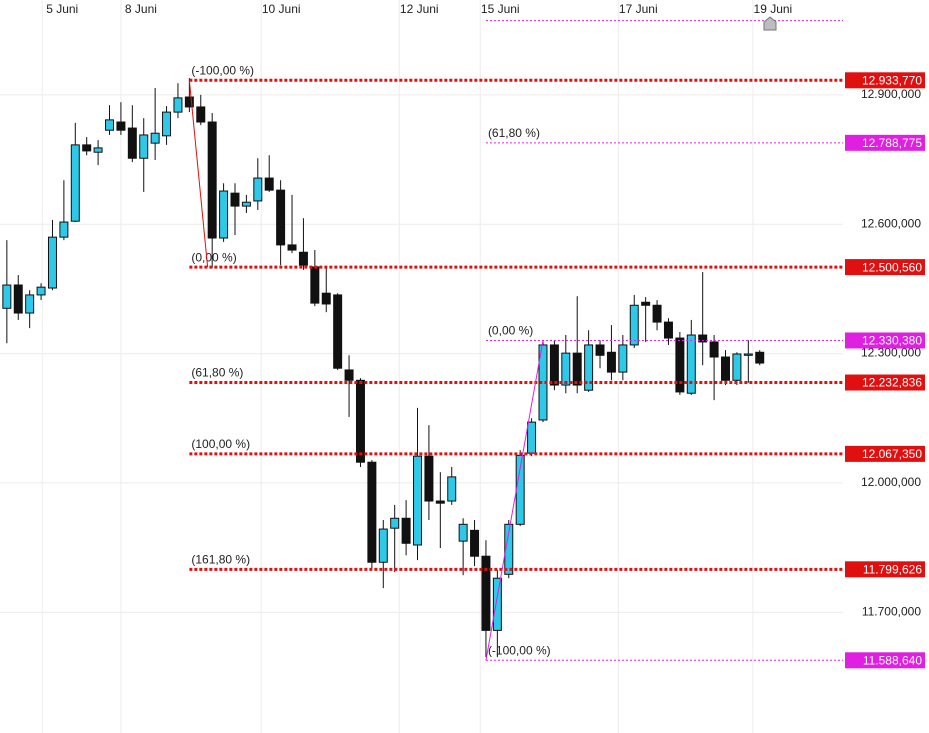  Describe the element at coordinates (892, 143) in the screenshot. I see `fib-price-label: 12.788,775` at that location.